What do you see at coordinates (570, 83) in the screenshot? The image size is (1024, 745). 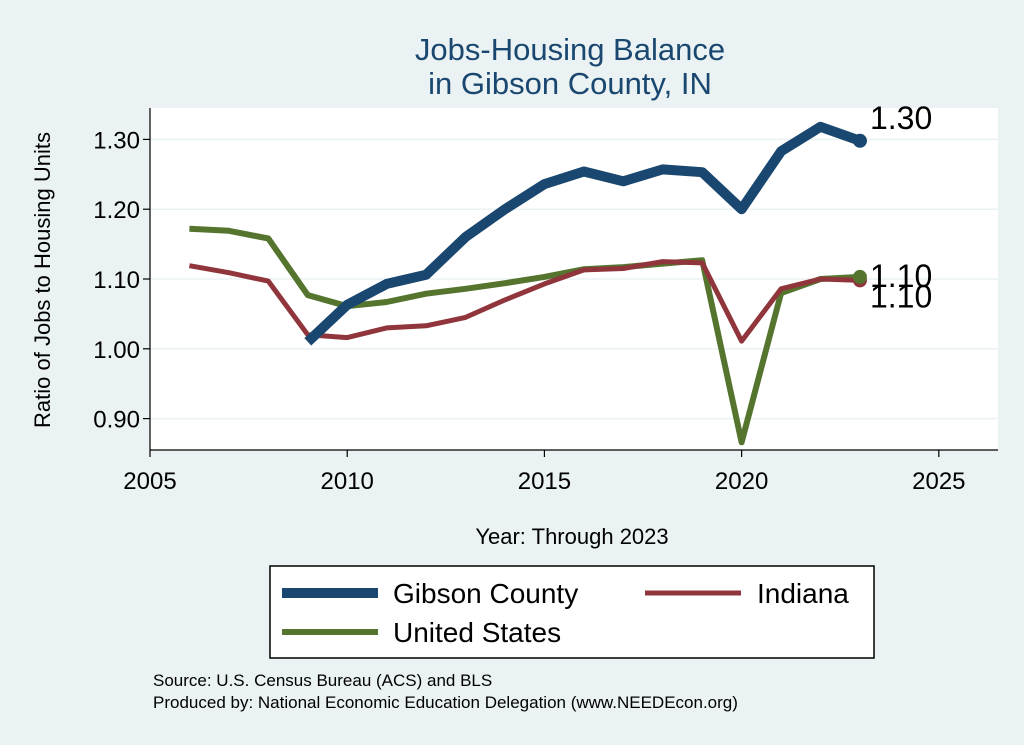 I see `chart-title-line-2: in Gibson County, IN` at bounding box center [570, 83].